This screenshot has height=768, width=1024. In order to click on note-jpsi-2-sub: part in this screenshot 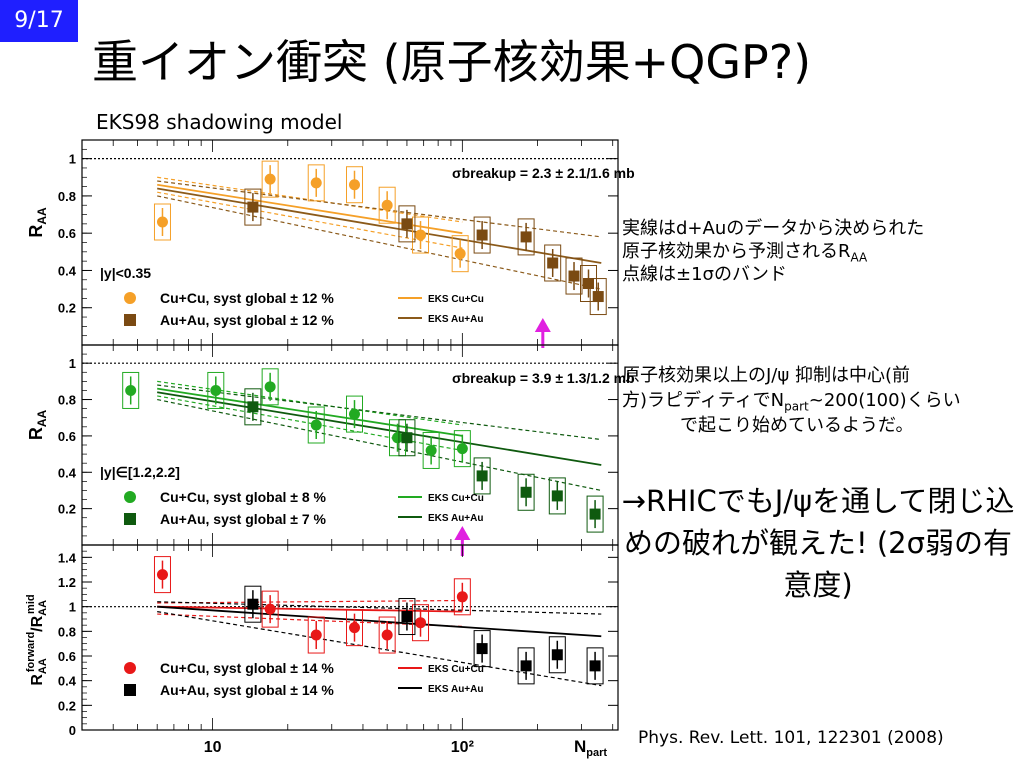, I will do `click(796, 406)`.